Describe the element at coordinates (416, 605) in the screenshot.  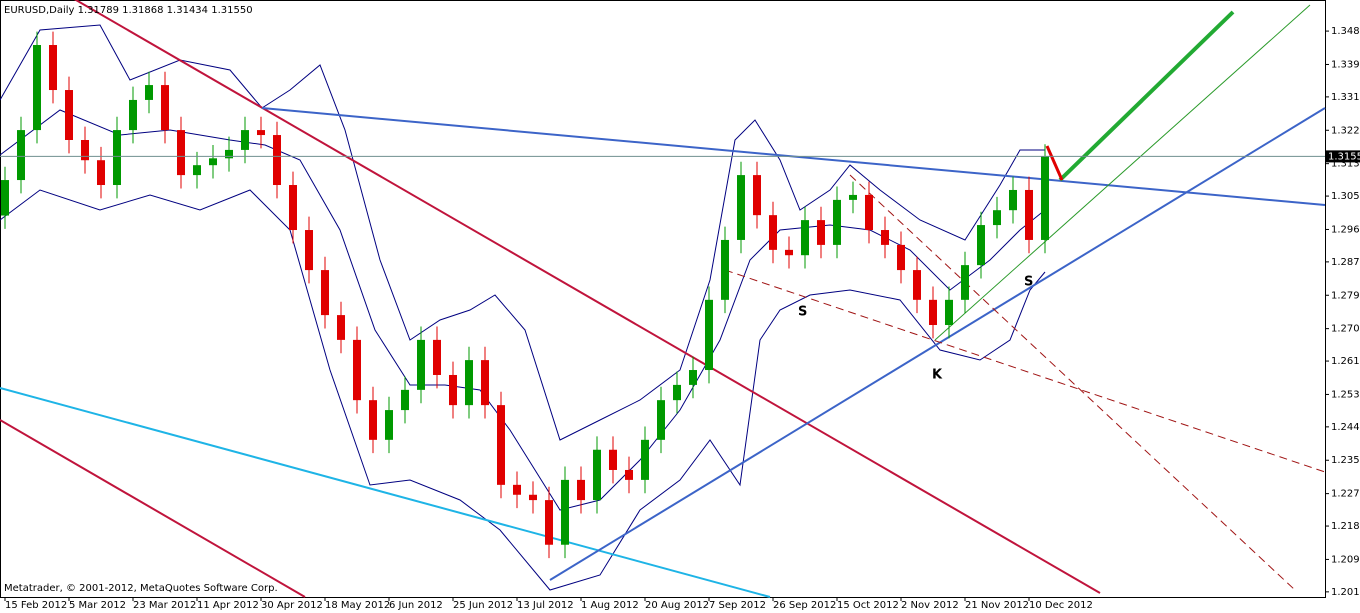
I see `x-tick-label: 6 Jun 2012` at that location.